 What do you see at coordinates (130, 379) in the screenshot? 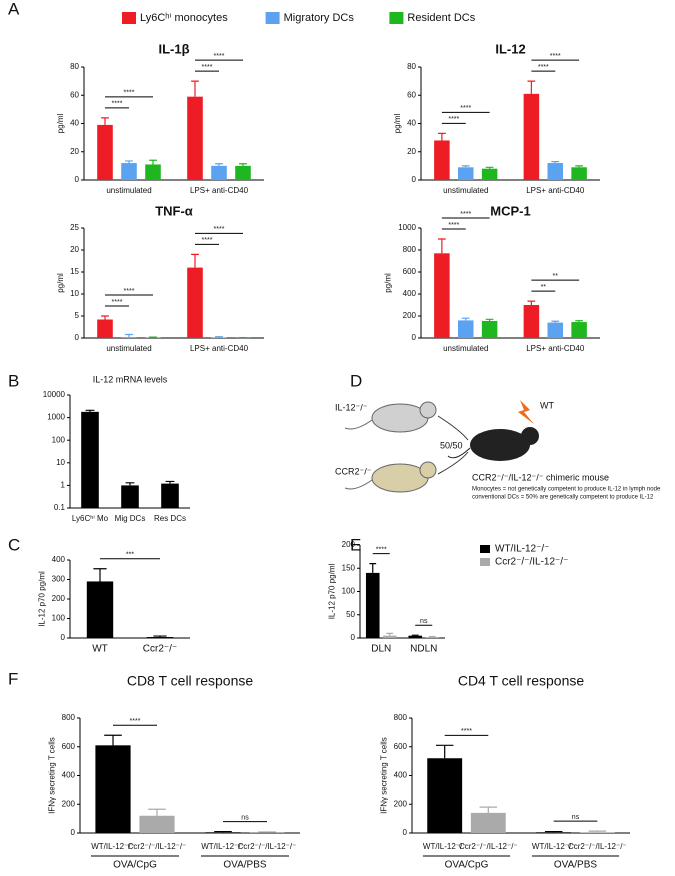
I see `chart-title: IL-12 mRNA levels` at bounding box center [130, 379].